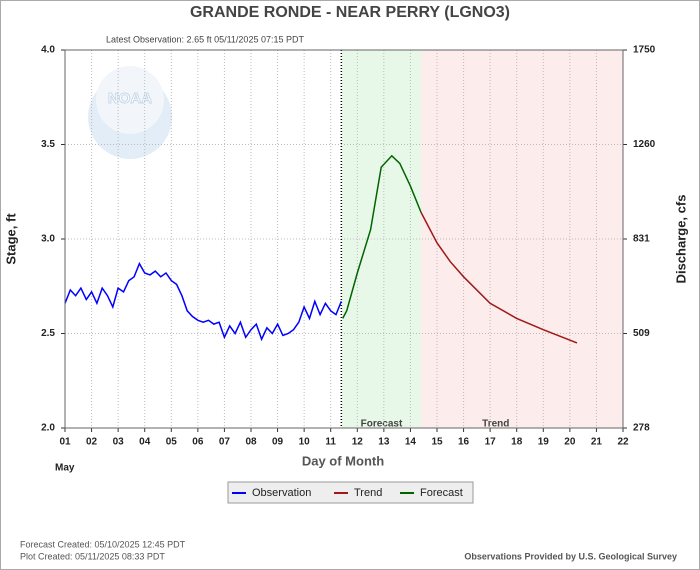 This screenshot has width=700, height=570. What do you see at coordinates (305, 442) in the screenshot?
I see `x-tick-label: 10` at bounding box center [305, 442].